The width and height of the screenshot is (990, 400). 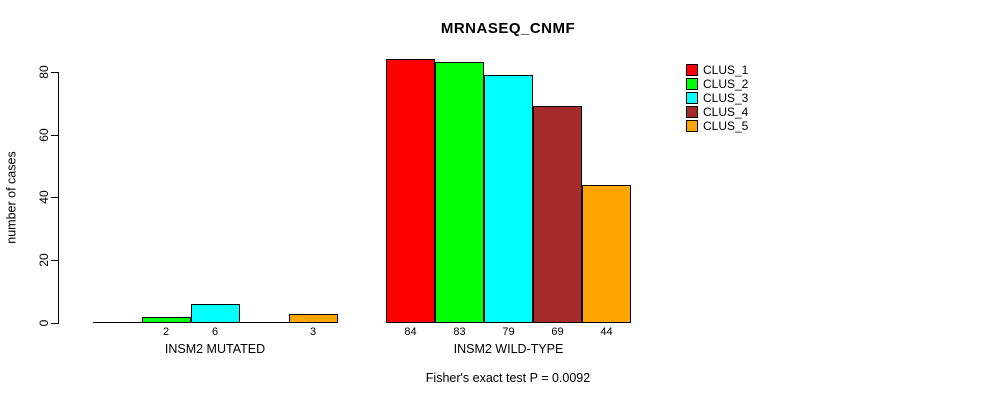 I want to click on x-group-label: INSM2 MUTATED, so click(x=215, y=349).